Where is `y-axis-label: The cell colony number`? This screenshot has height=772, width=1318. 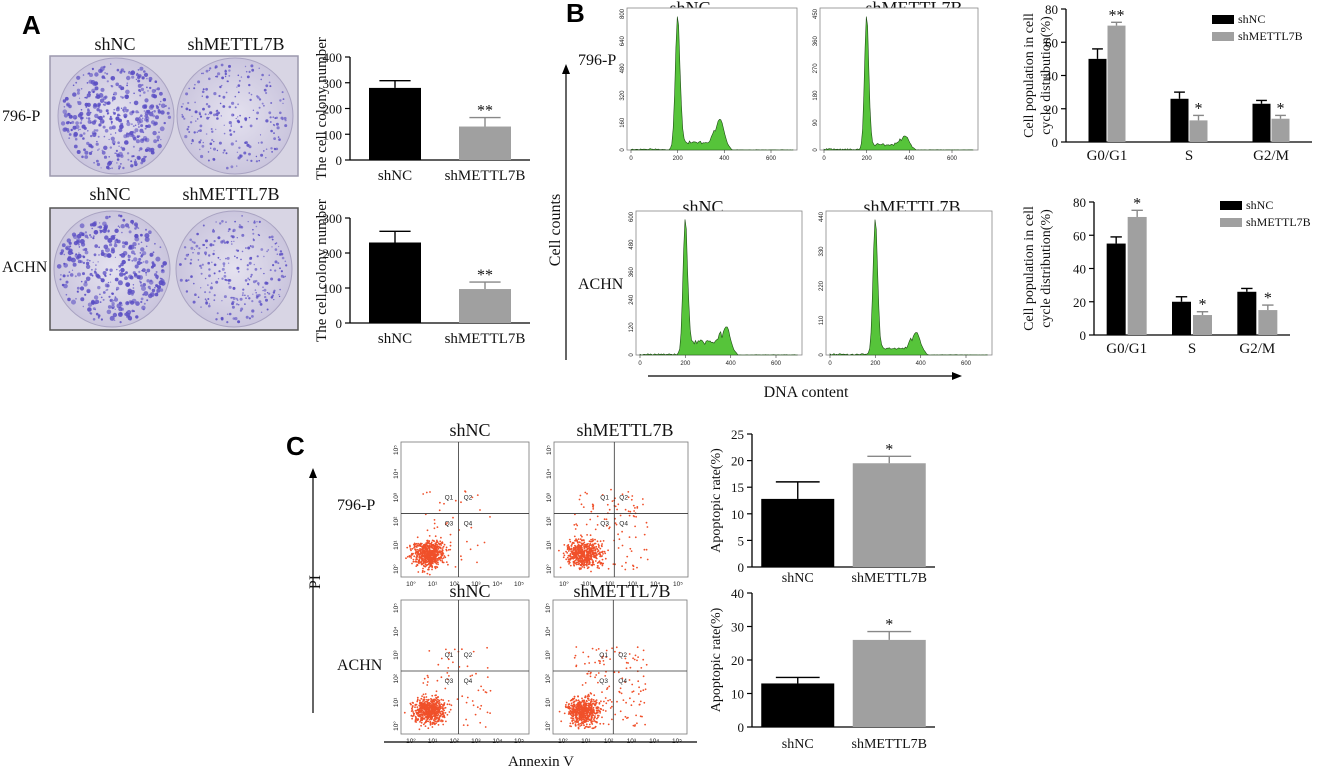 y-axis-label: The cell colony number is located at coordinates (322, 270).